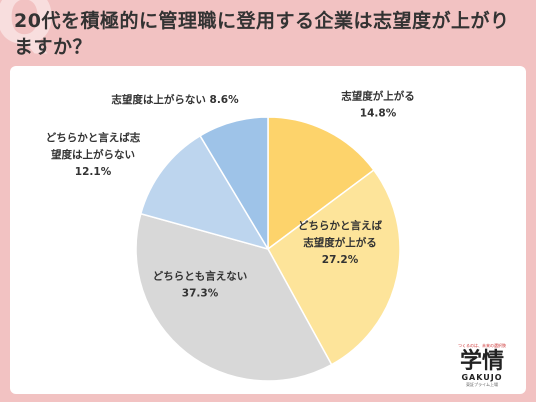 This screenshot has height=402, width=536. I want to click on slice-label-2: どちらとも言えない 37.3%, so click(200, 285).